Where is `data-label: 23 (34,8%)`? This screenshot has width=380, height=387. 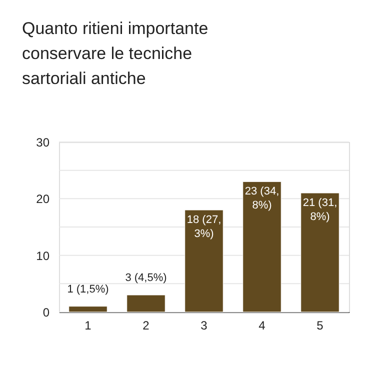
data-label: 23 (34,8%) is located at coordinates (262, 199).